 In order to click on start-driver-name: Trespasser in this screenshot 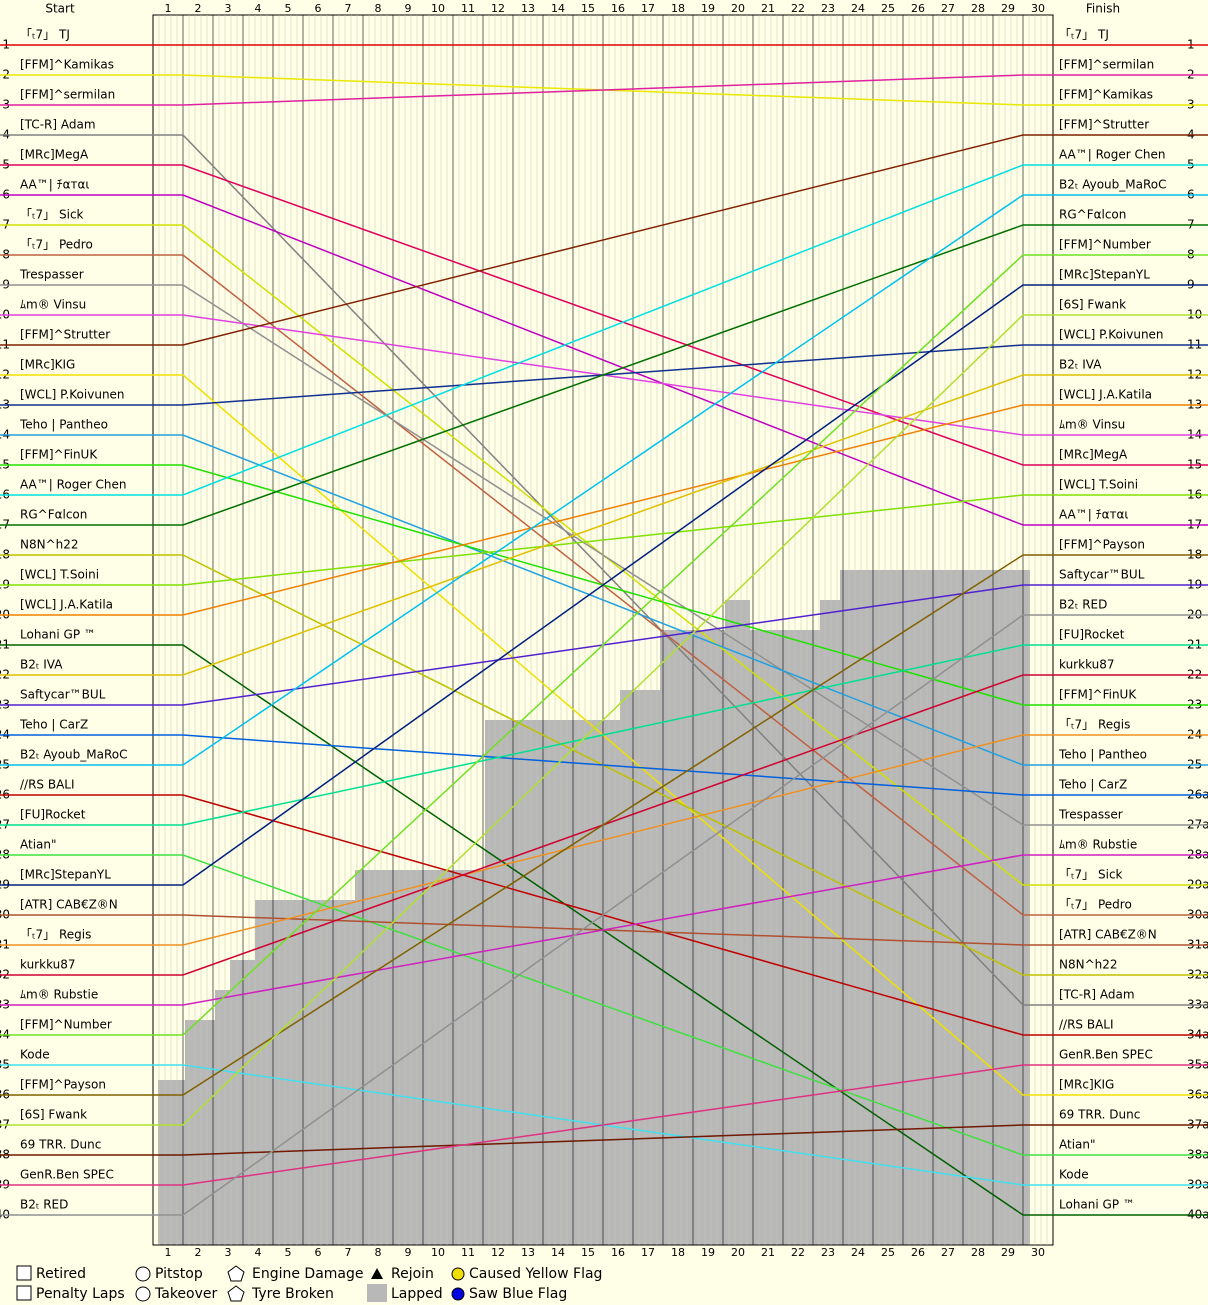, I will do `click(51, 275)`.